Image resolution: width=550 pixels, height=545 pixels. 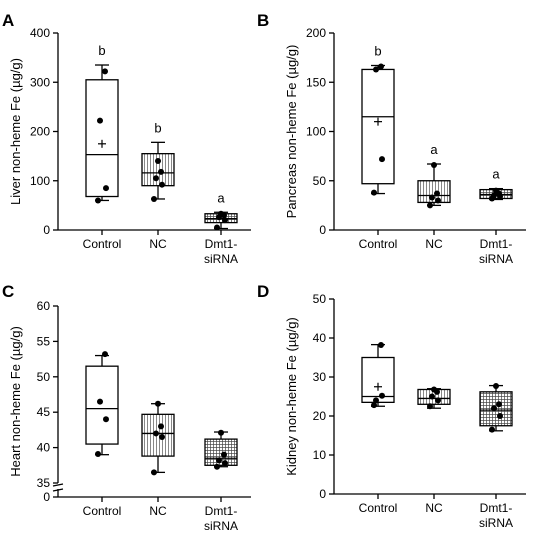 What do you see at coordinates (263, 20) in the screenshot?
I see `panel-label: B` at bounding box center [263, 20].